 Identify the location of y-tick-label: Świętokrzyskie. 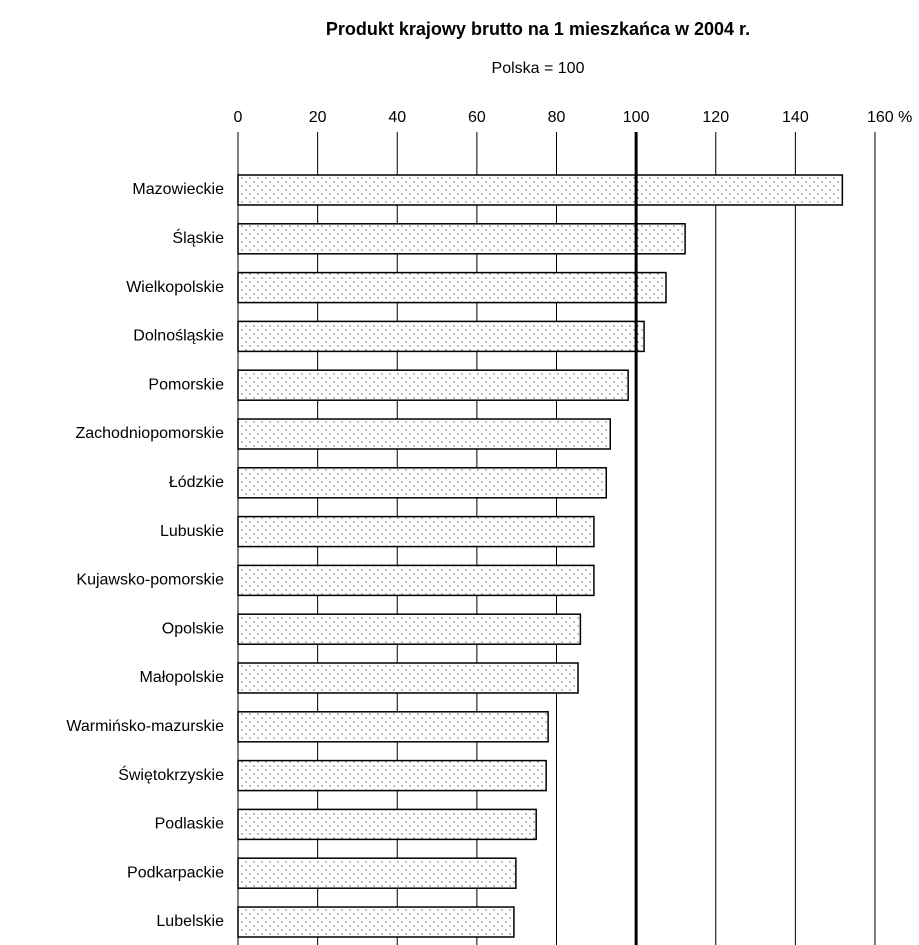
(171, 774).